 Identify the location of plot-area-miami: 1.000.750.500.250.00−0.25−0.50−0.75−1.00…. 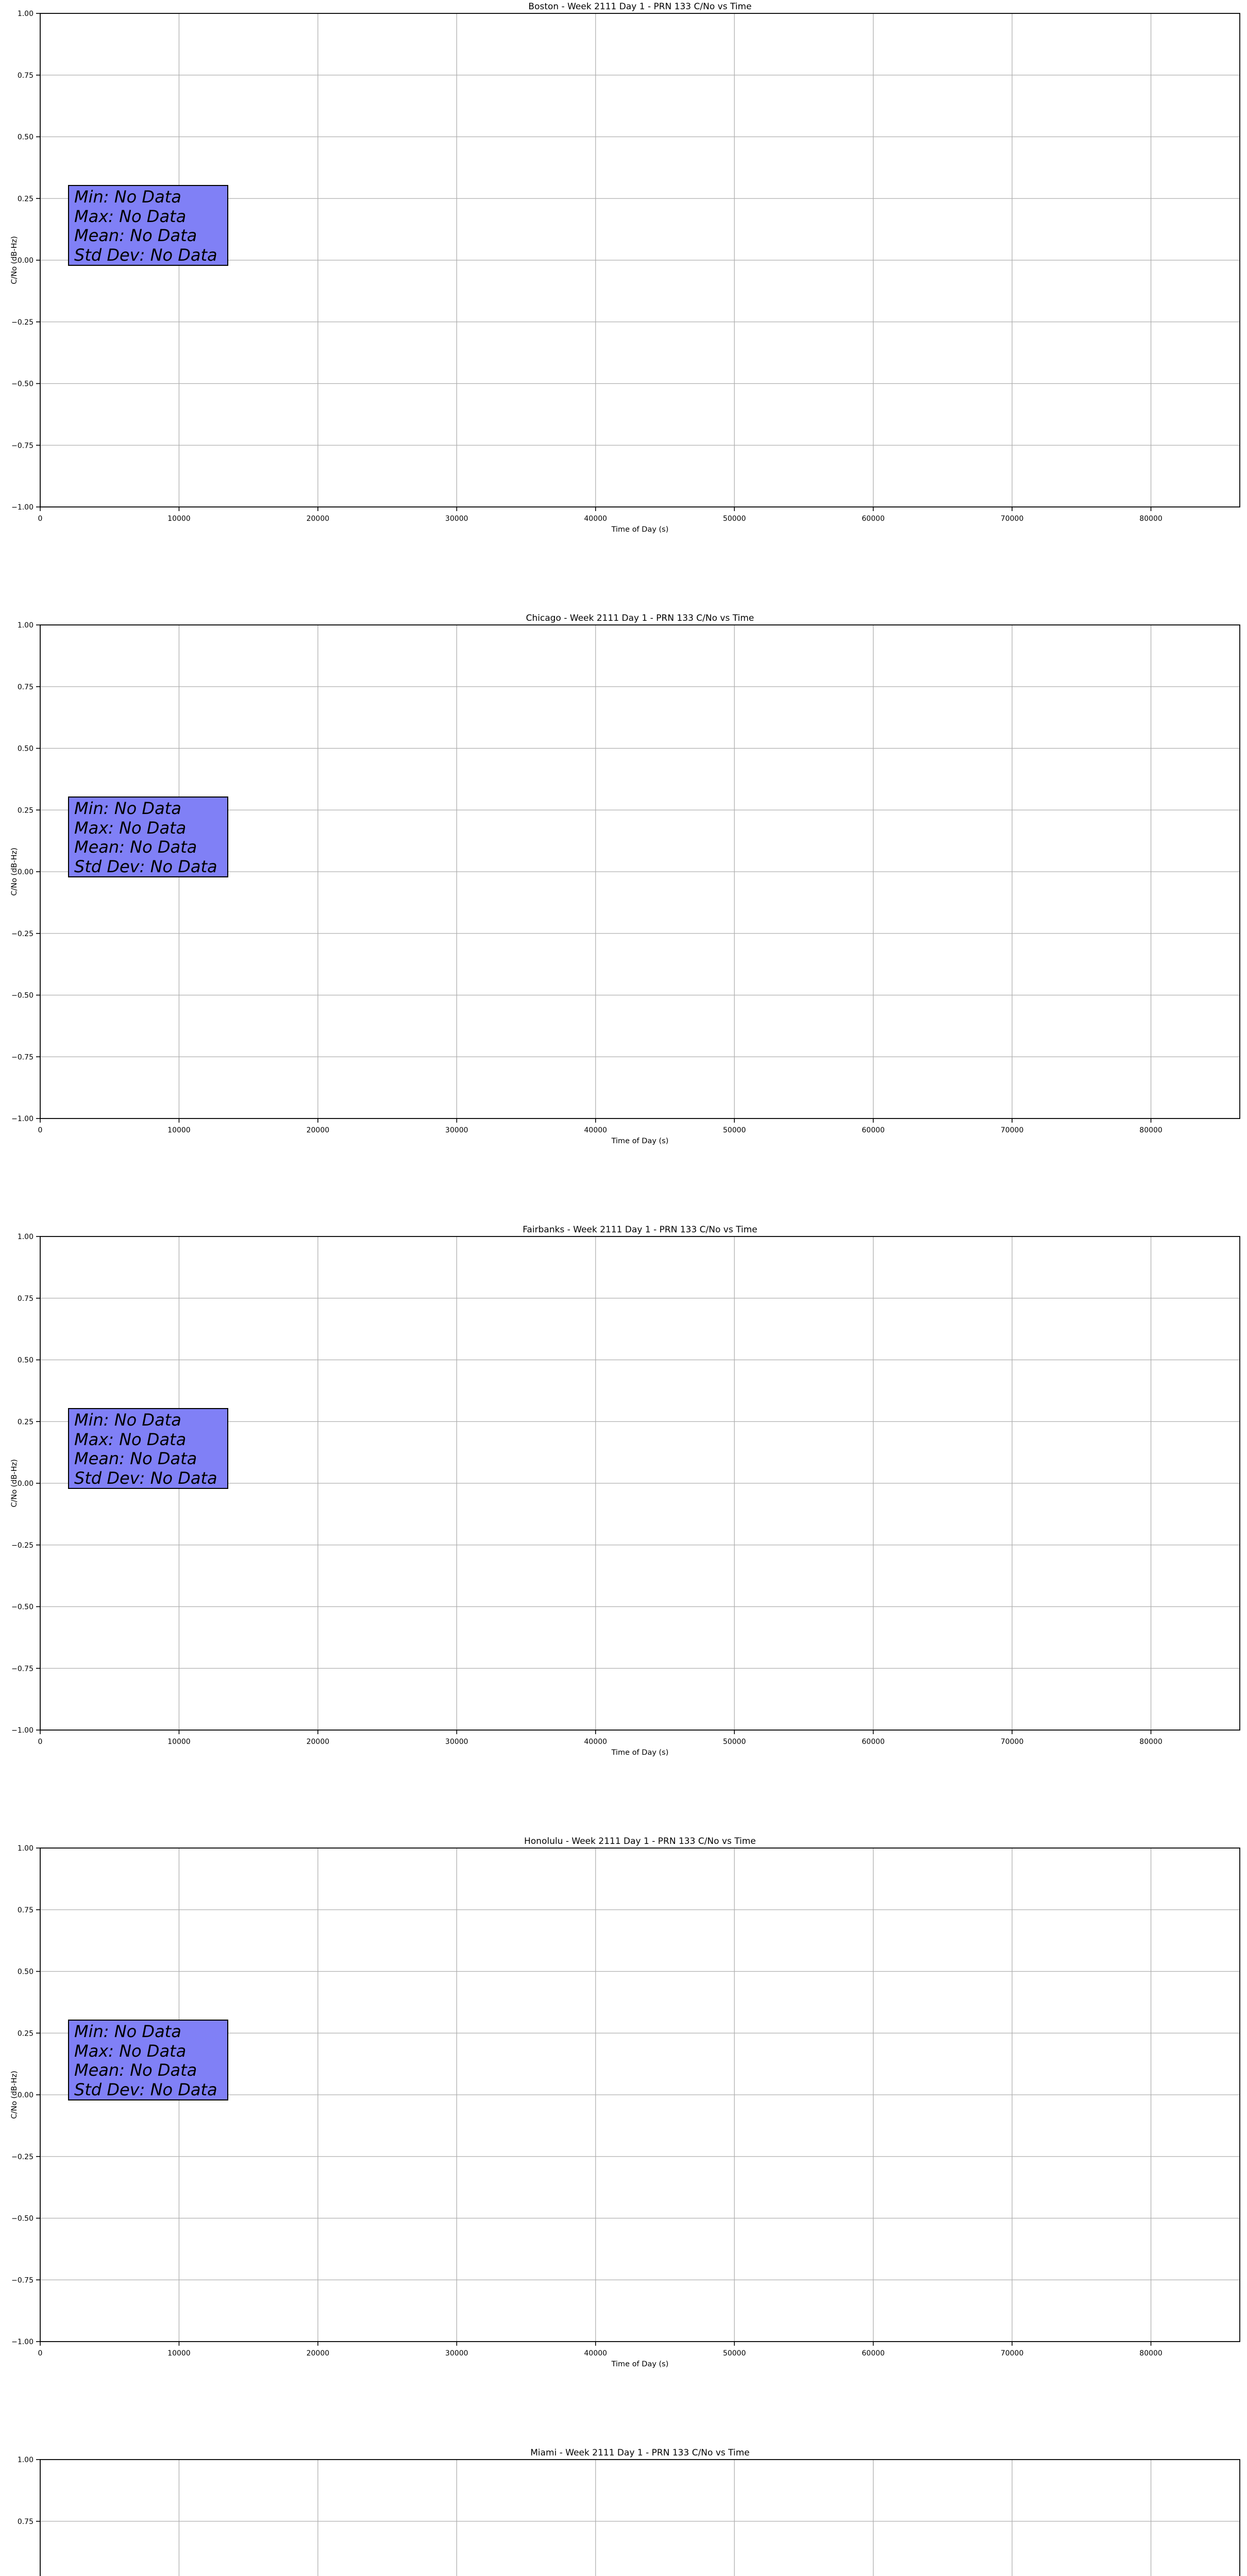
(629, 2516).